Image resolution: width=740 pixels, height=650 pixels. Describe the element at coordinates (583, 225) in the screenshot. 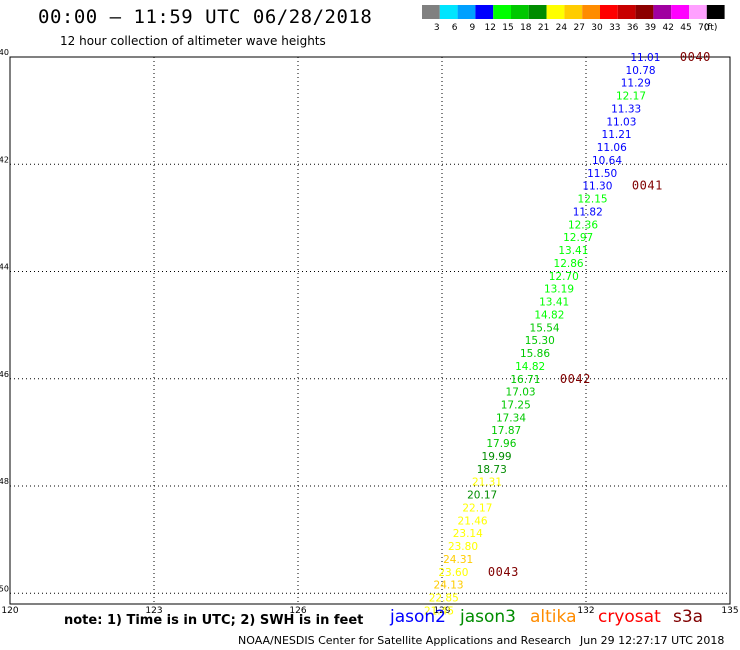

I see `wave-height-point: 12.36` at that location.